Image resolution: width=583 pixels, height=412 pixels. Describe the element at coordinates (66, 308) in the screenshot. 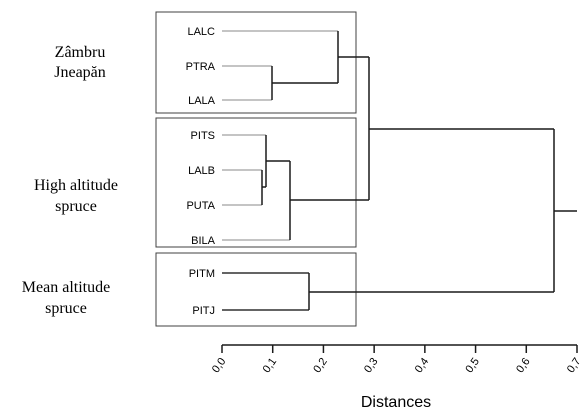

I see `group-label-mean-line2: spruce` at that location.